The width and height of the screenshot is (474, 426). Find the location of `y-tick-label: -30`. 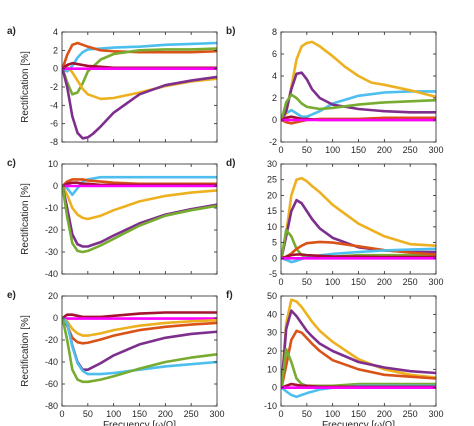

y-tick-label: -30 is located at coordinates (51, 252).